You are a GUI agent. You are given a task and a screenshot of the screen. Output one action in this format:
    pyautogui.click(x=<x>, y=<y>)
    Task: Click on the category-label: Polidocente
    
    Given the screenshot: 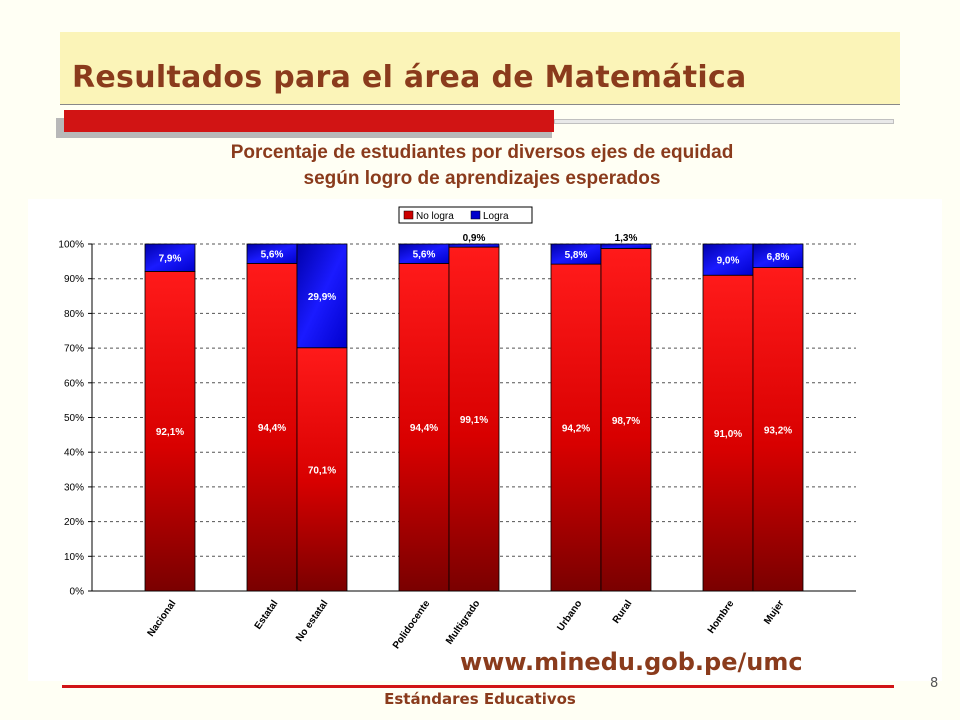 What is the action you would take?
    pyautogui.click(x=412, y=624)
    